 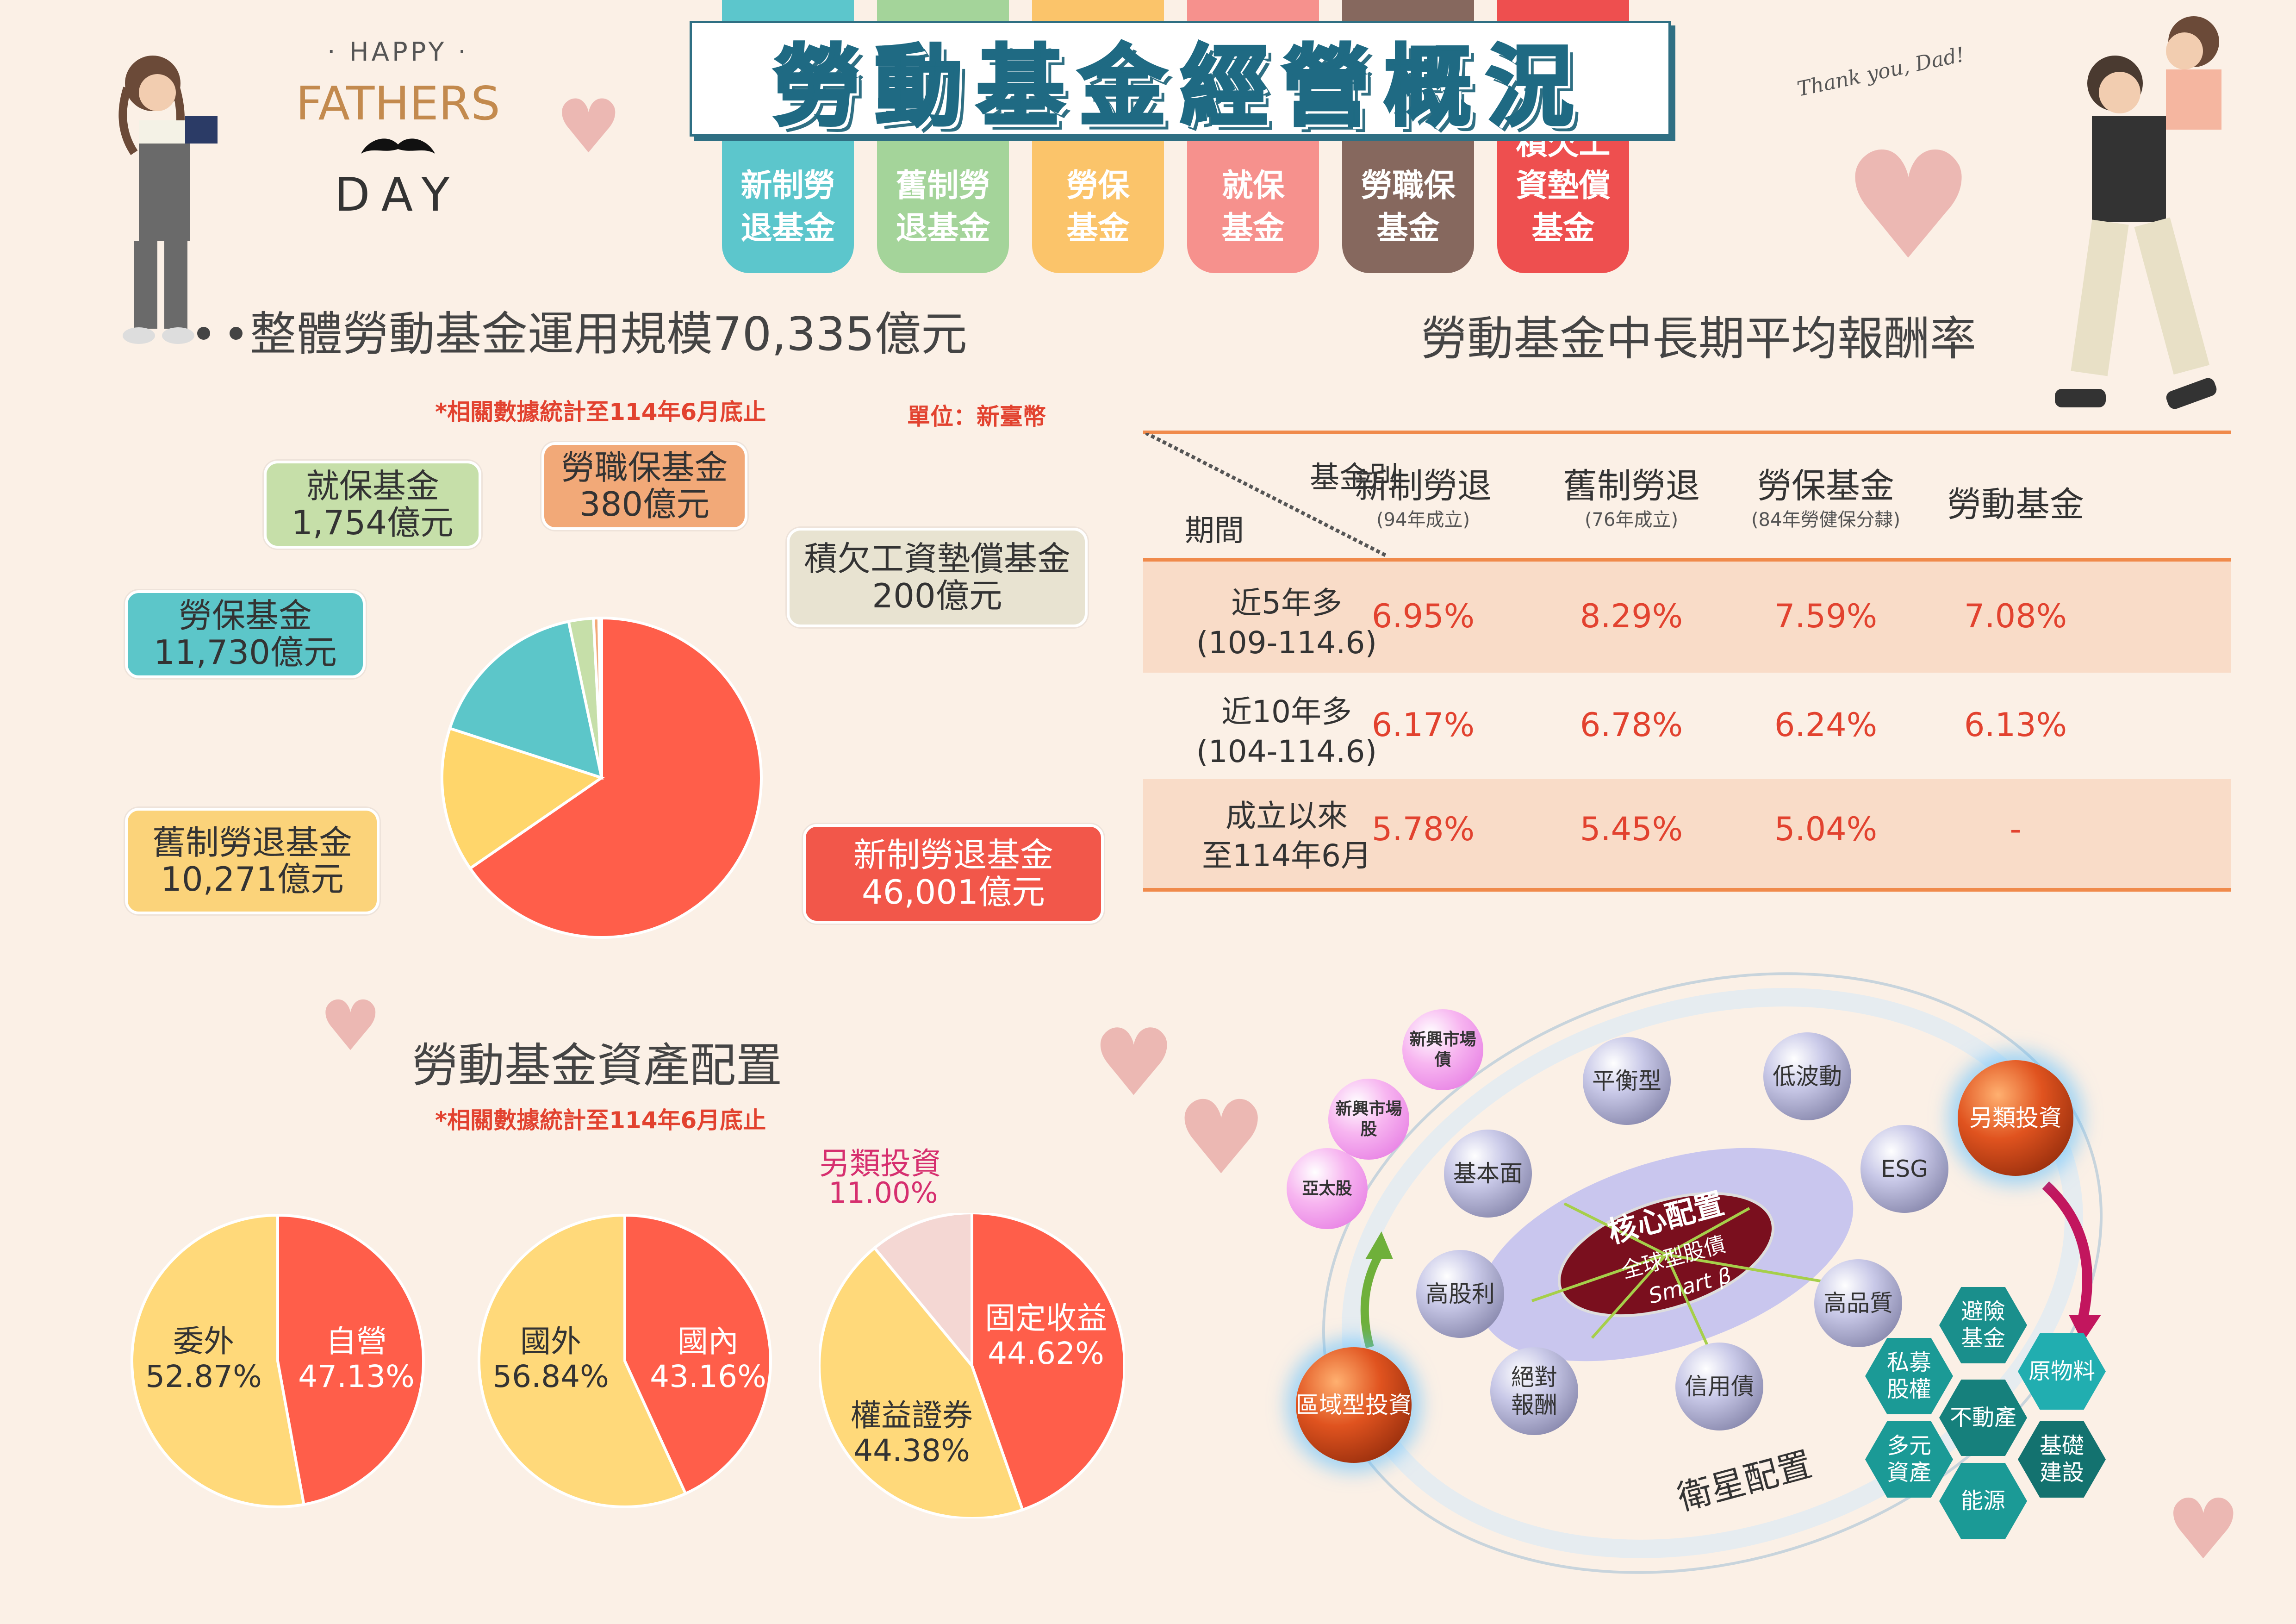 I want to click on self-vs-outsourced-pie, so click(x=278, y=1360).